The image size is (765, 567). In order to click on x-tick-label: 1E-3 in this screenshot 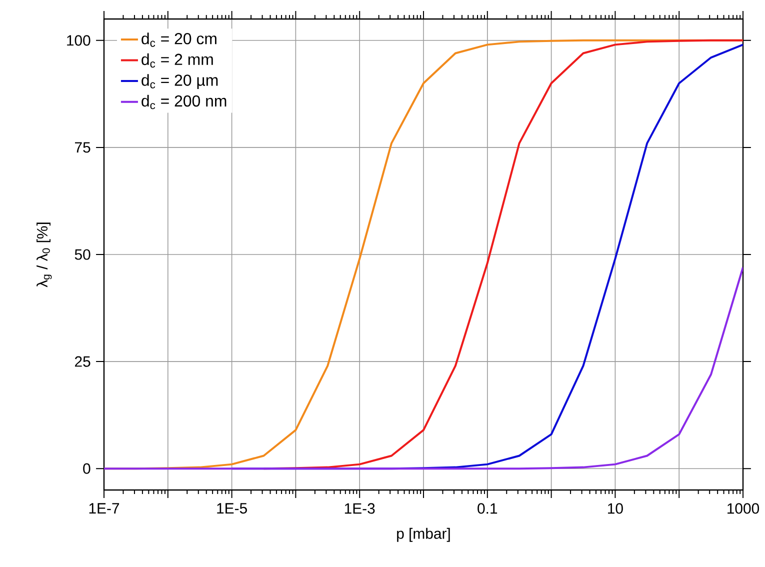, I will do `click(359, 508)`.